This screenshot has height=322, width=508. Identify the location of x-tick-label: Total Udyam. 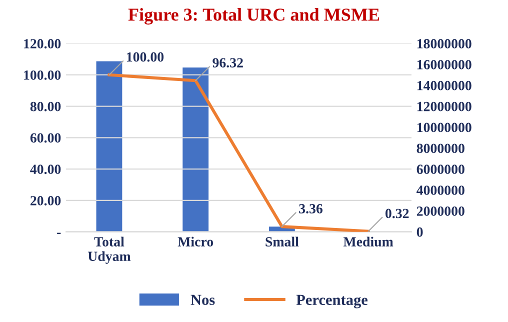
(109, 250).